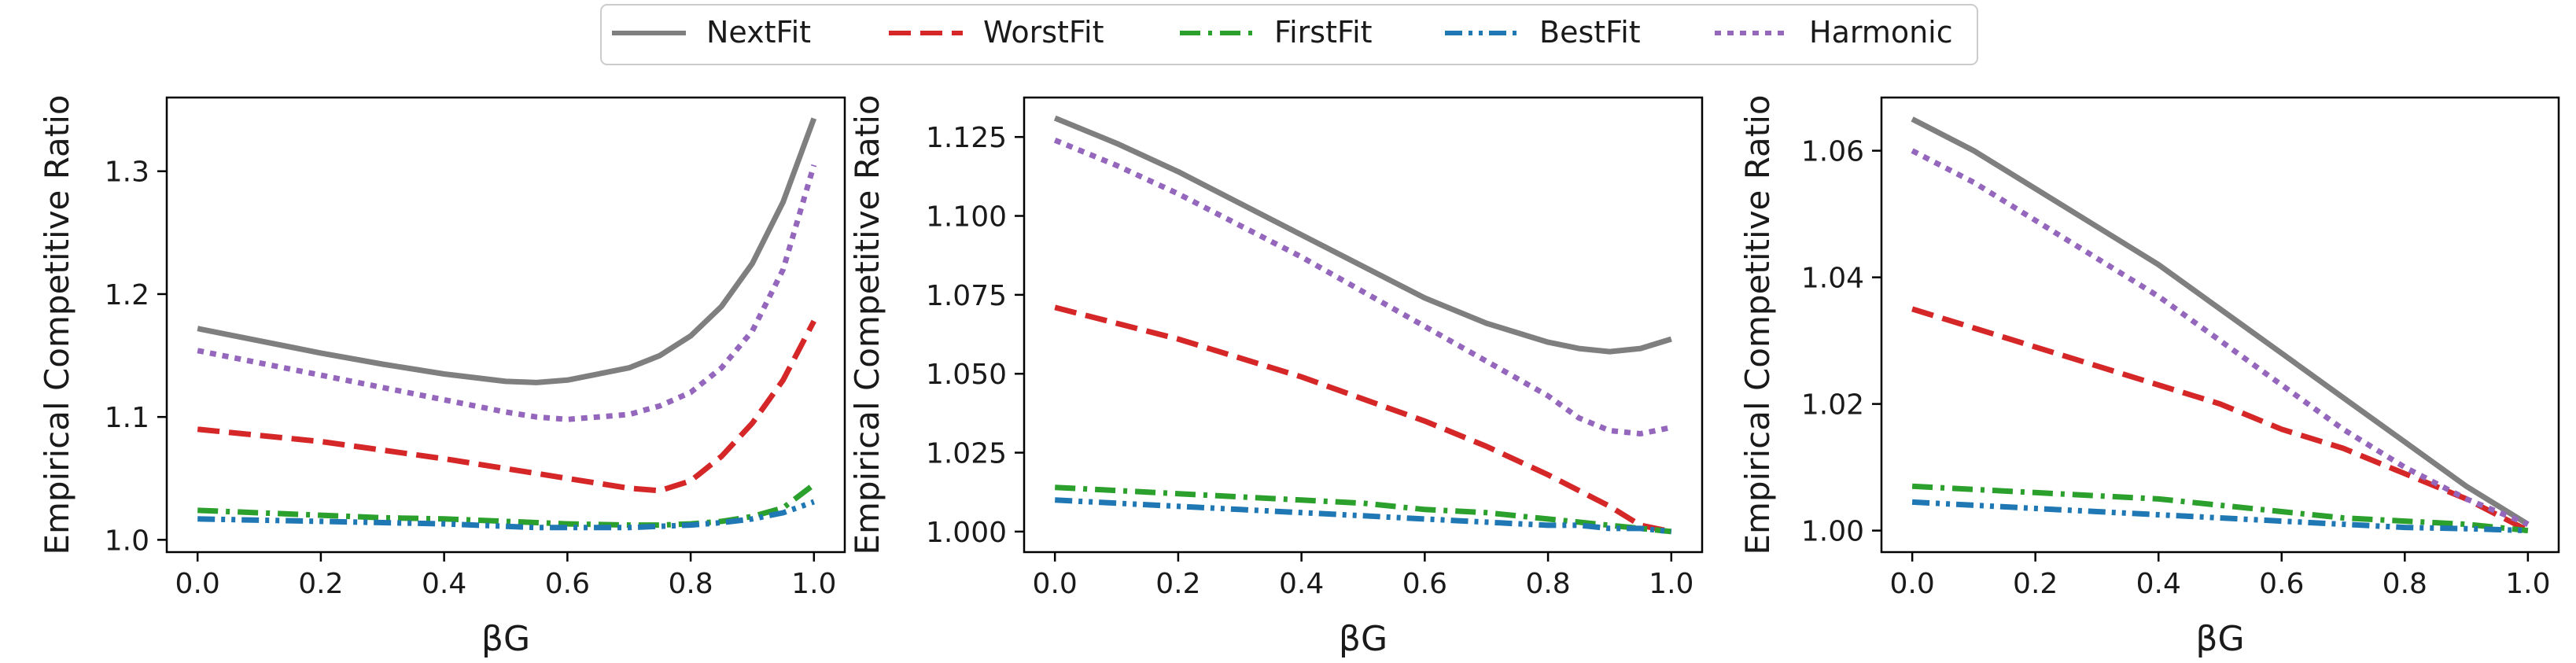  Describe the element at coordinates (127, 418) in the screenshot. I see `y-tick-label: 1.1` at that location.